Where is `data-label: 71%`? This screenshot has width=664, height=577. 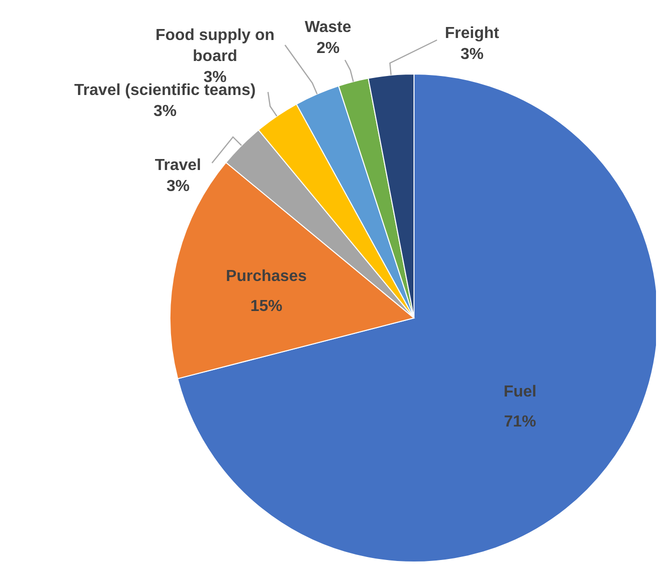
data-label: 71% is located at coordinates (520, 421).